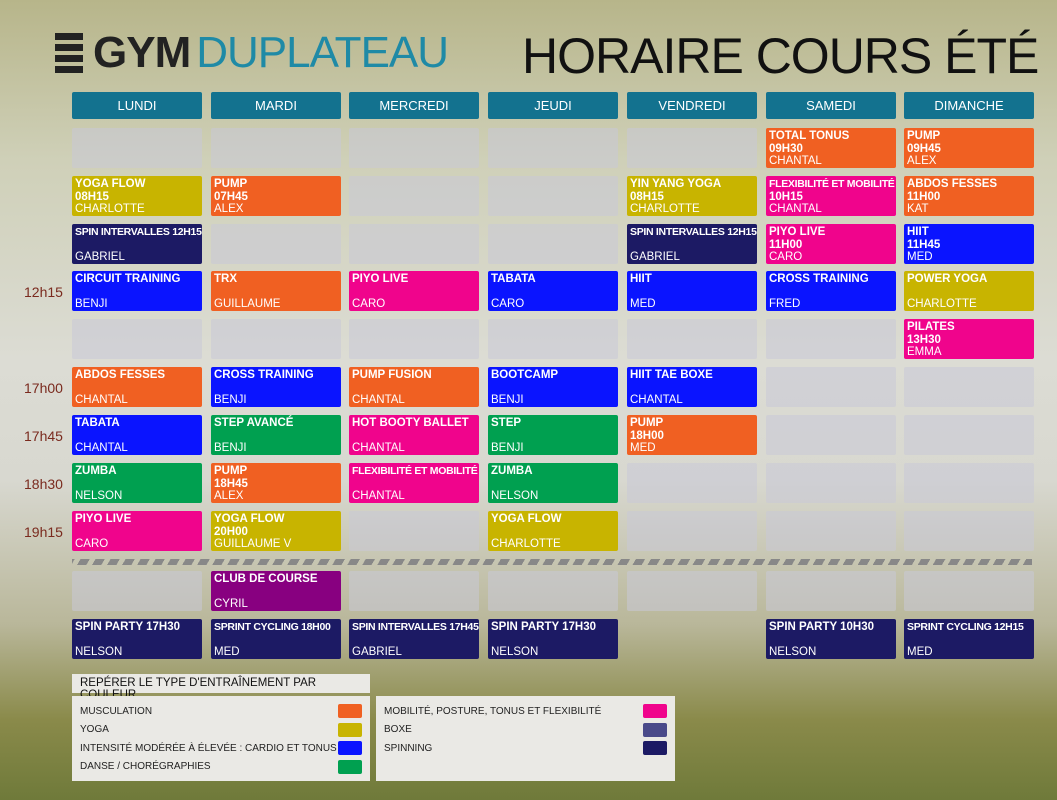  Describe the element at coordinates (276, 196) in the screenshot. I see `class-card: PUMP 07H45 ALEX` at that location.